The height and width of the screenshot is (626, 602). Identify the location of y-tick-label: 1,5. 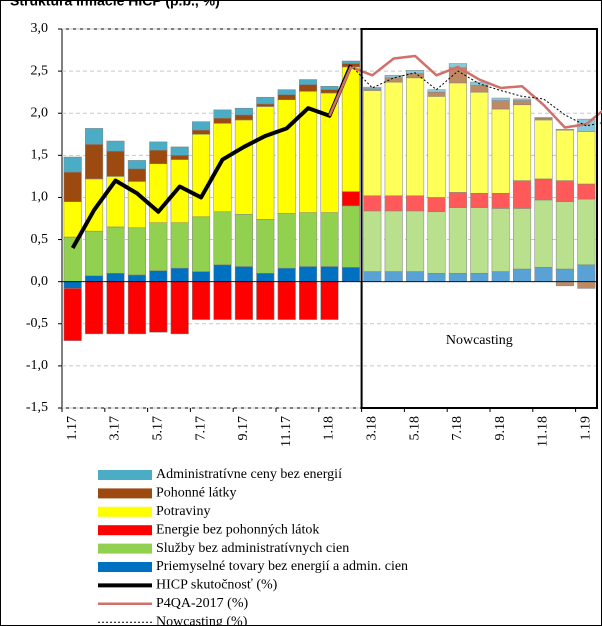
(40, 155).